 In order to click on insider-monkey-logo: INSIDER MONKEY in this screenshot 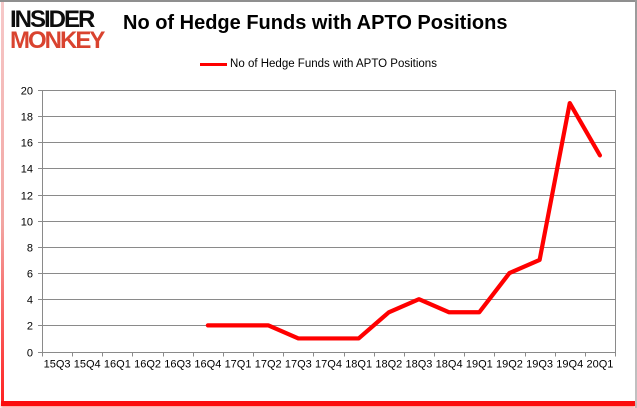, I will do `click(66, 30)`.